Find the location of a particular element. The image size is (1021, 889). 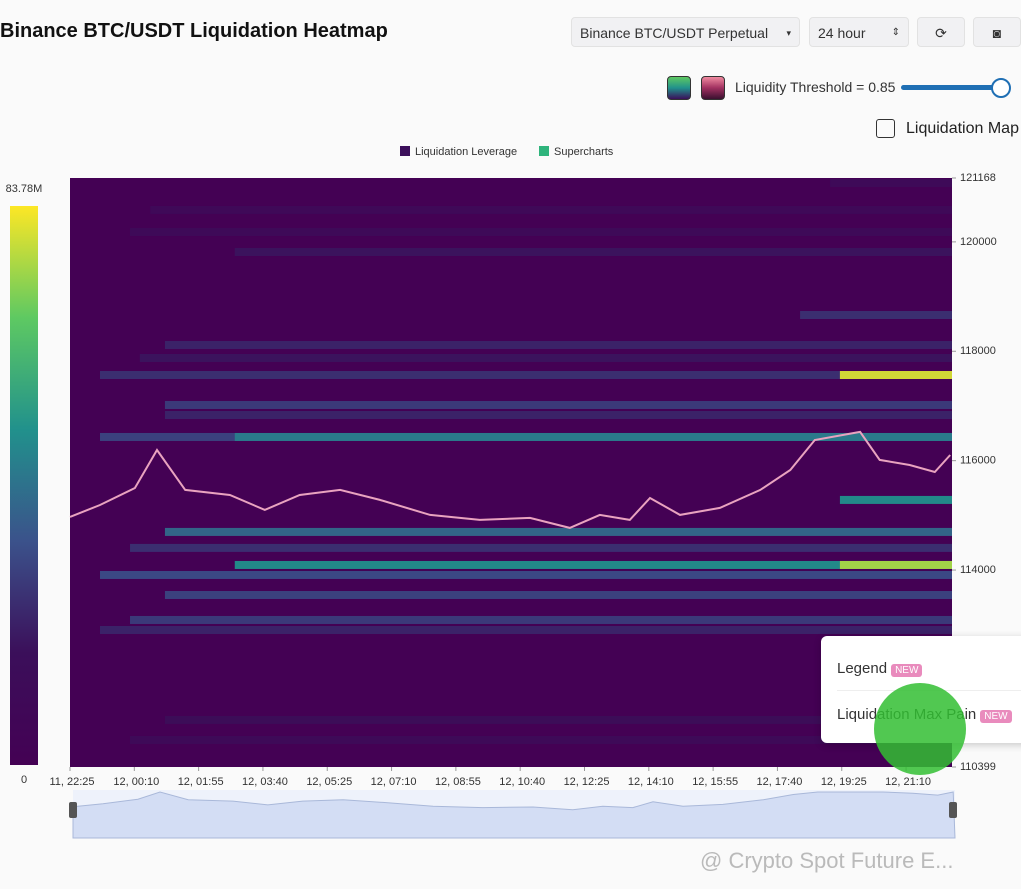

x-tick-label: 12, 07:10 is located at coordinates (394, 782).